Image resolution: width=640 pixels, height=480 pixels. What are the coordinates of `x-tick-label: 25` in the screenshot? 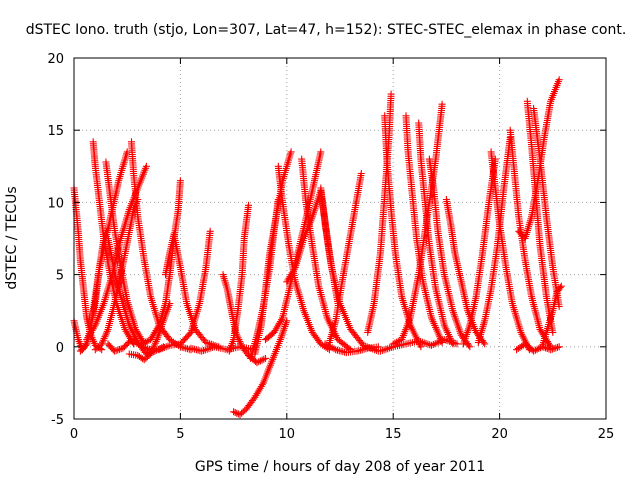 It's located at (606, 434).